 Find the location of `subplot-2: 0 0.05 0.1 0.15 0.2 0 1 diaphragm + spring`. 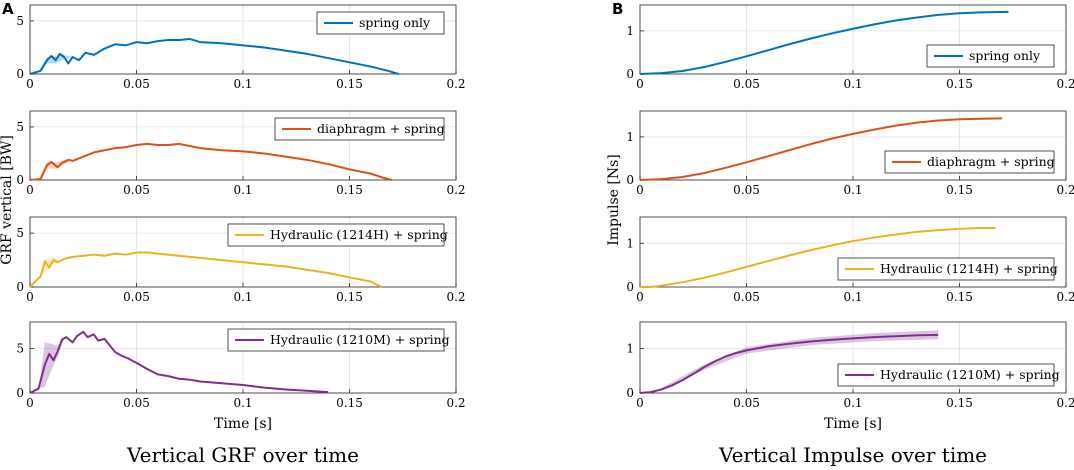

subplot-2: 0 0.05 0.1 0.15 0.2 0 1 diaphragm + spring is located at coordinates (850, 153).